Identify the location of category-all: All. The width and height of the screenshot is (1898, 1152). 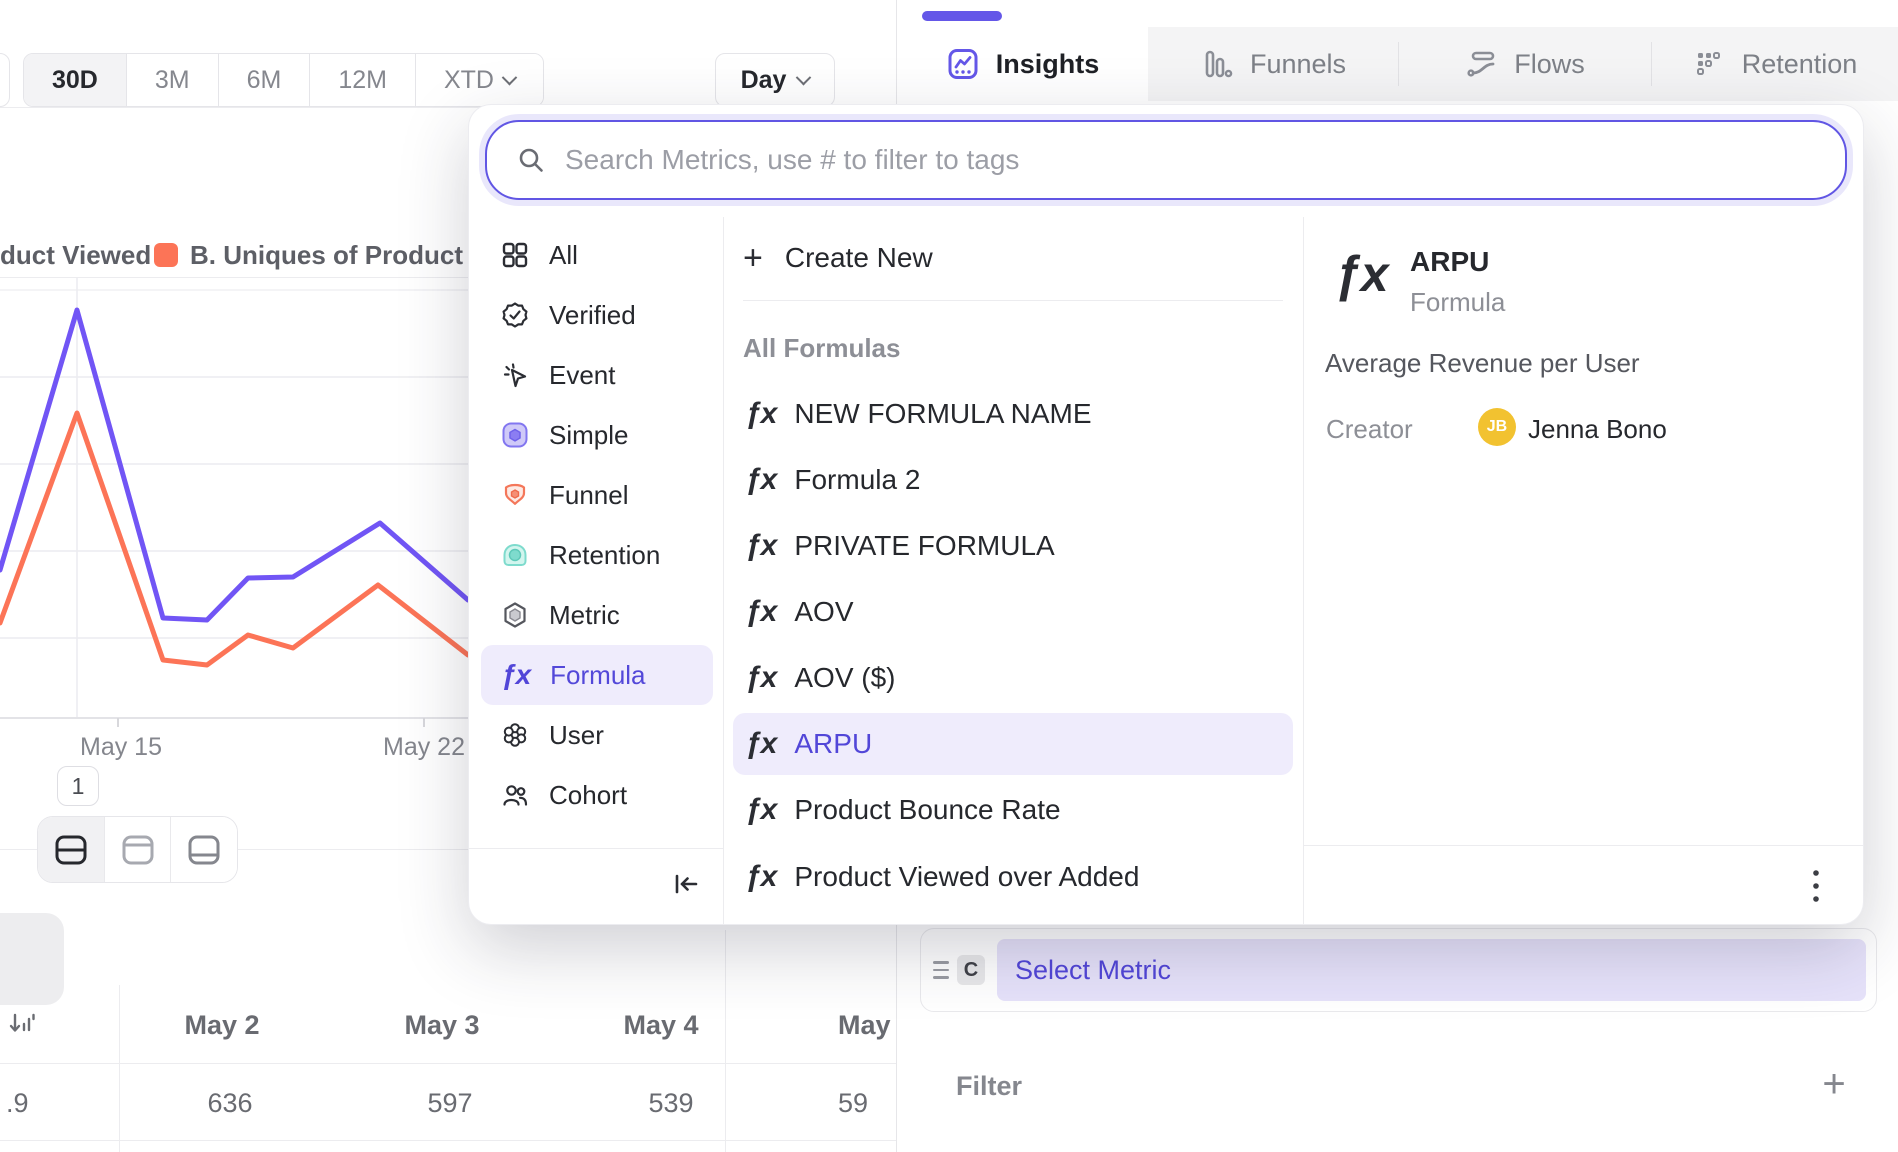
(597, 255).